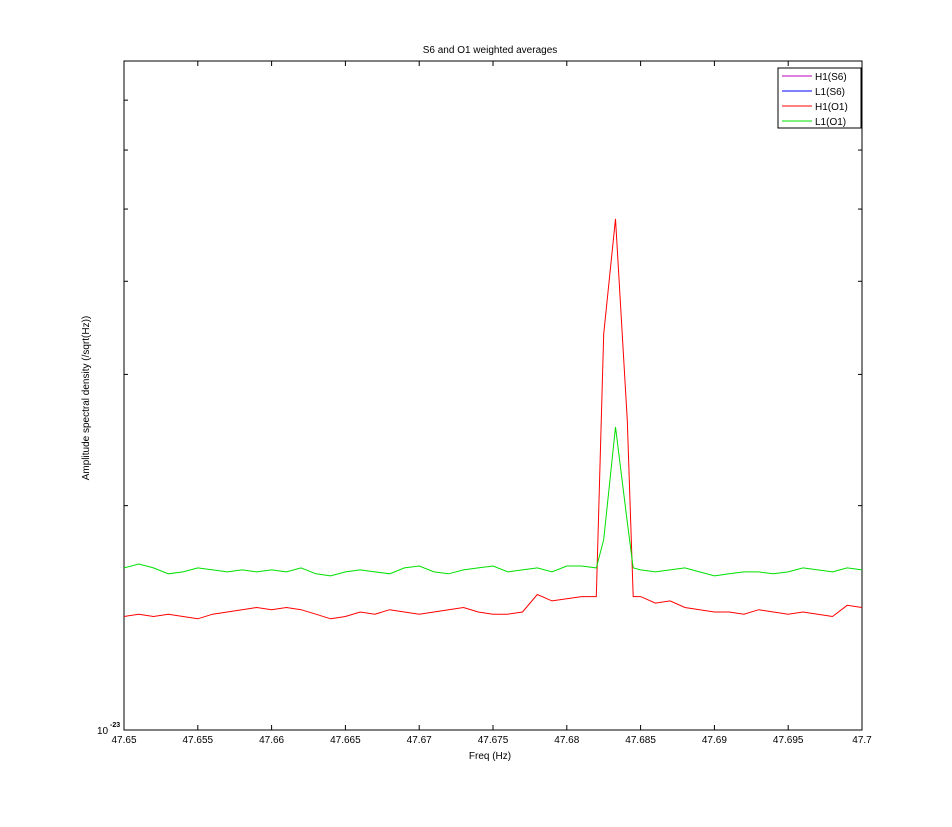 The width and height of the screenshot is (952, 827). I want to click on chart-title: S6 and O1 weighted averages, so click(490, 50).